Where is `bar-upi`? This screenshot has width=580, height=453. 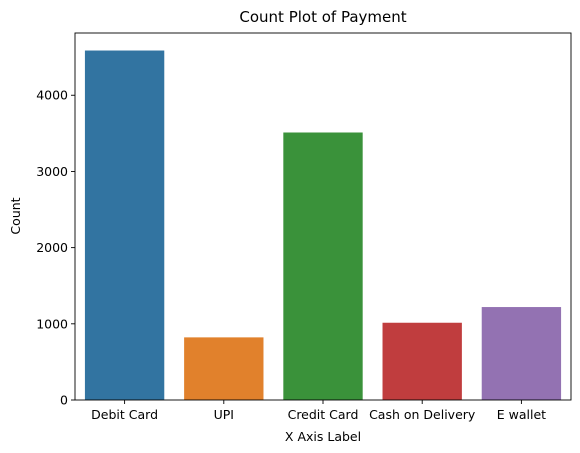
bar-upi is located at coordinates (223, 368).